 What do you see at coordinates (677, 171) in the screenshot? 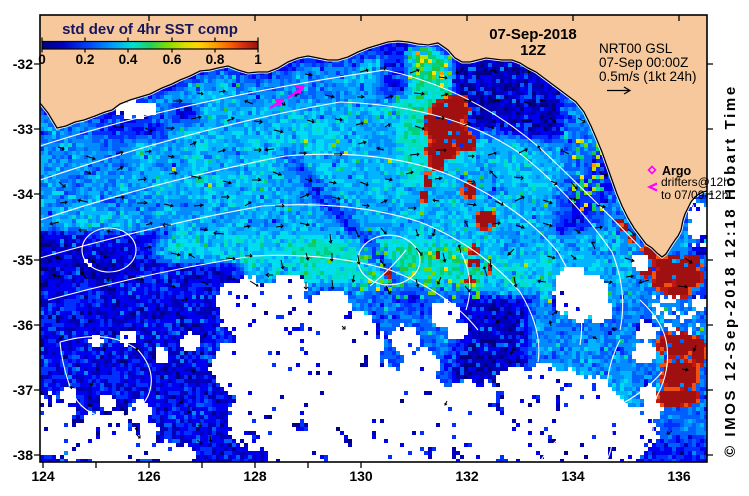
I see `svg-text: Argo` at bounding box center [677, 171].